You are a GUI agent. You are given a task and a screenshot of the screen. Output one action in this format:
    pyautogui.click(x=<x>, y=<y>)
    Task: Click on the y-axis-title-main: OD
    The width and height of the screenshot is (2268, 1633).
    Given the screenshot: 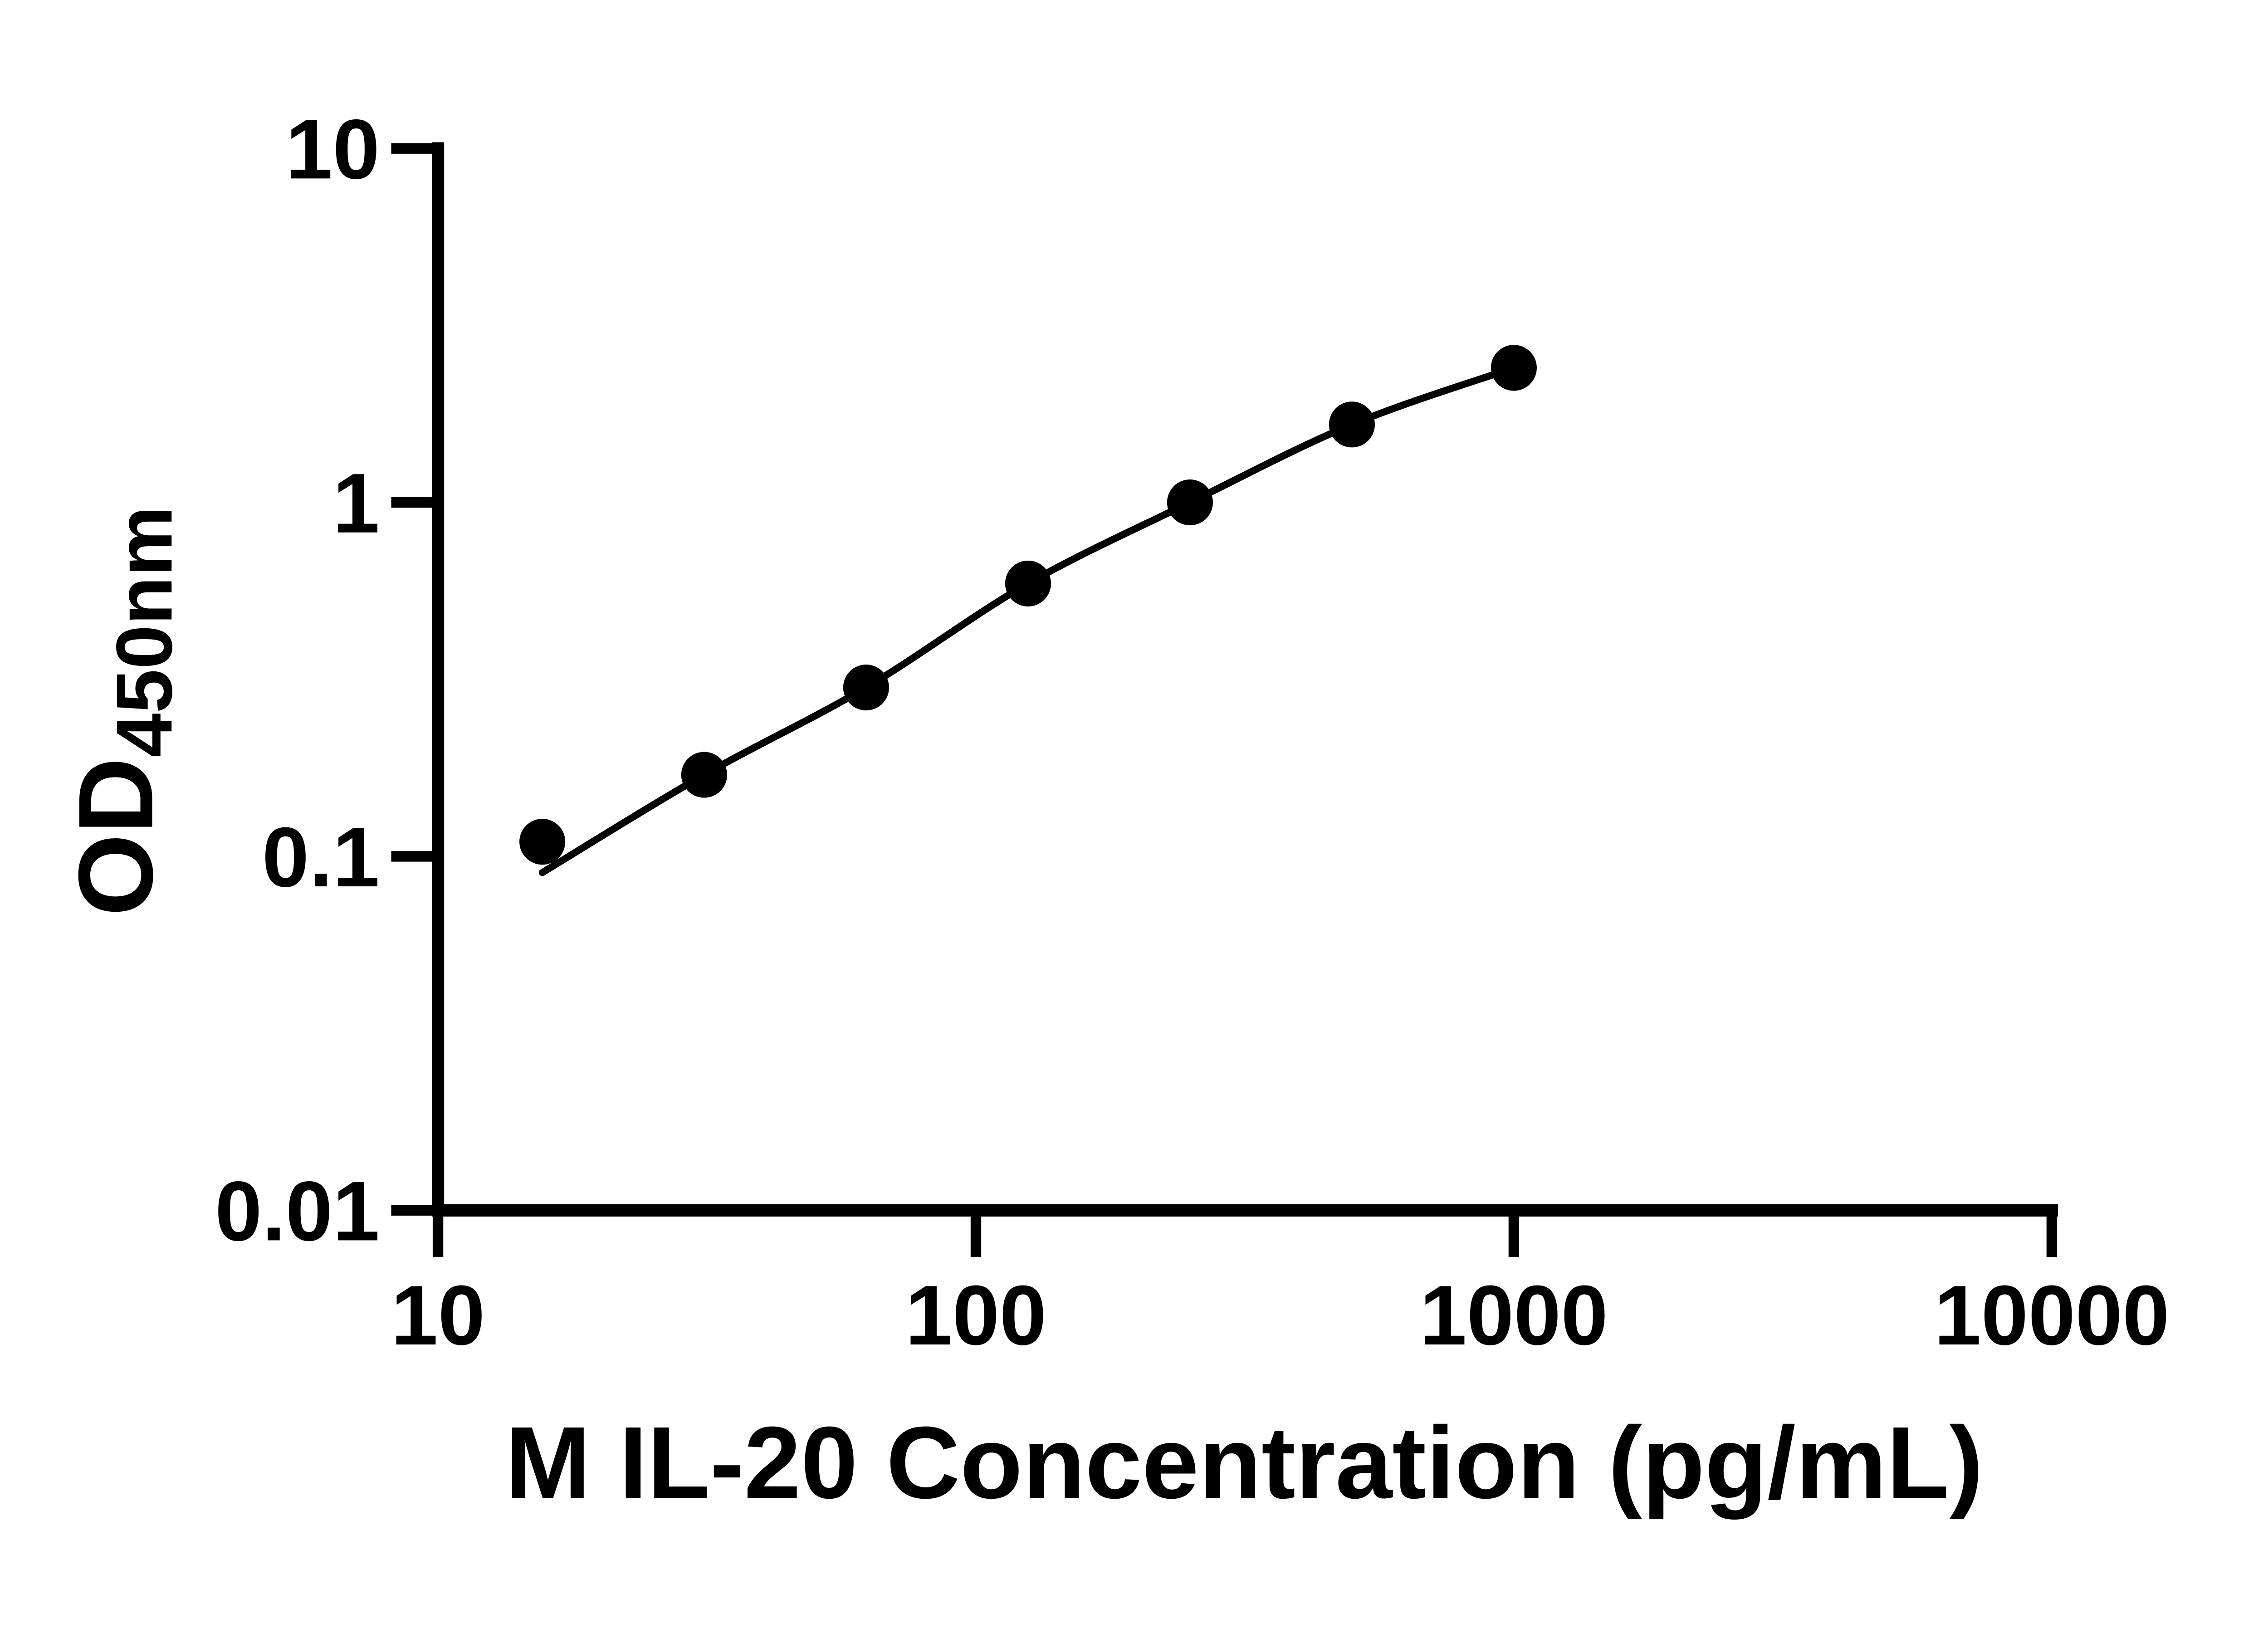 What is the action you would take?
    pyautogui.click(x=116, y=837)
    